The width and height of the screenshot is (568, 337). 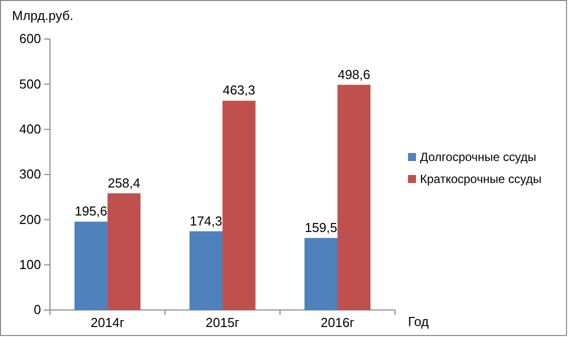 I want to click on data-label: 463,3, so click(x=239, y=90).